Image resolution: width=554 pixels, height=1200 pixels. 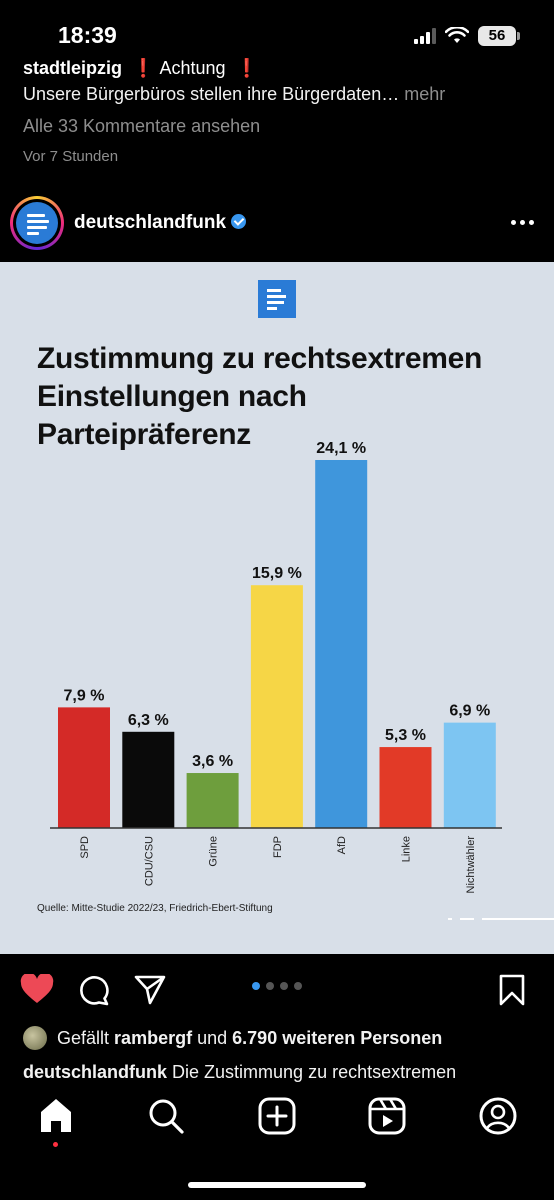 What do you see at coordinates (85, 847) in the screenshot?
I see `category-tick-label: SPD` at bounding box center [85, 847].